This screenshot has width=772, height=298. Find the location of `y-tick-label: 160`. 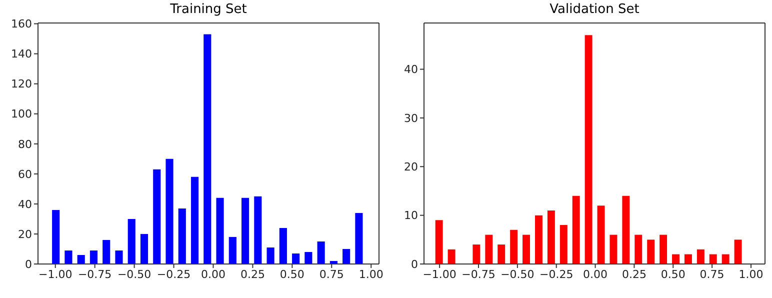

y-tick-label: 160 is located at coordinates (21, 24).